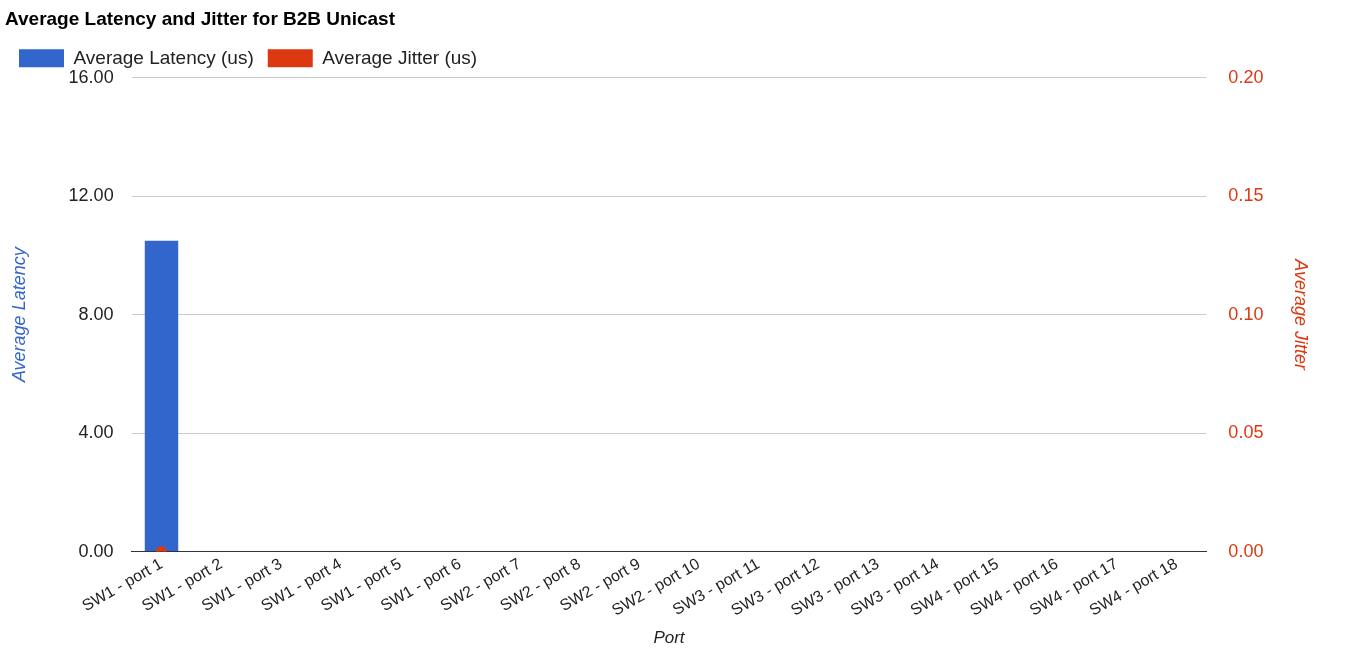  What do you see at coordinates (91, 195) in the screenshot?
I see `y-tick-label: 12.00` at bounding box center [91, 195].